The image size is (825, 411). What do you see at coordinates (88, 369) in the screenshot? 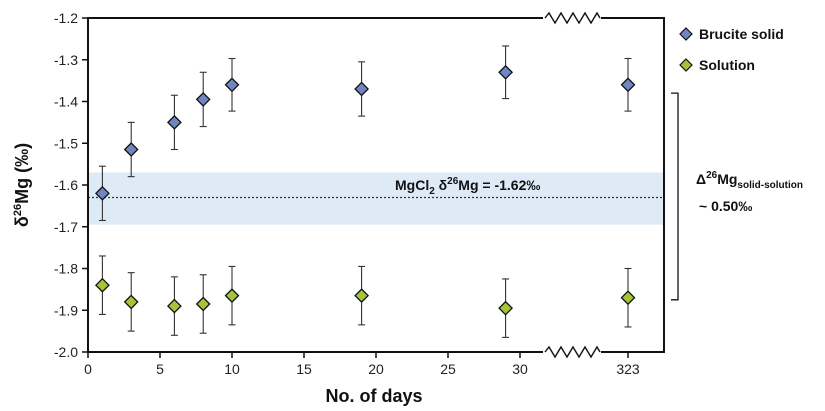
I see `x-tick-label: 0` at bounding box center [88, 369].